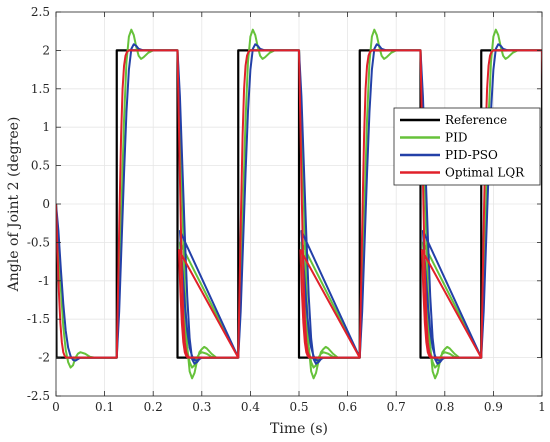 This screenshot has width=550, height=442. Describe the element at coordinates (38, 319) in the screenshot. I see `y-tick-label: -1.5` at that location.